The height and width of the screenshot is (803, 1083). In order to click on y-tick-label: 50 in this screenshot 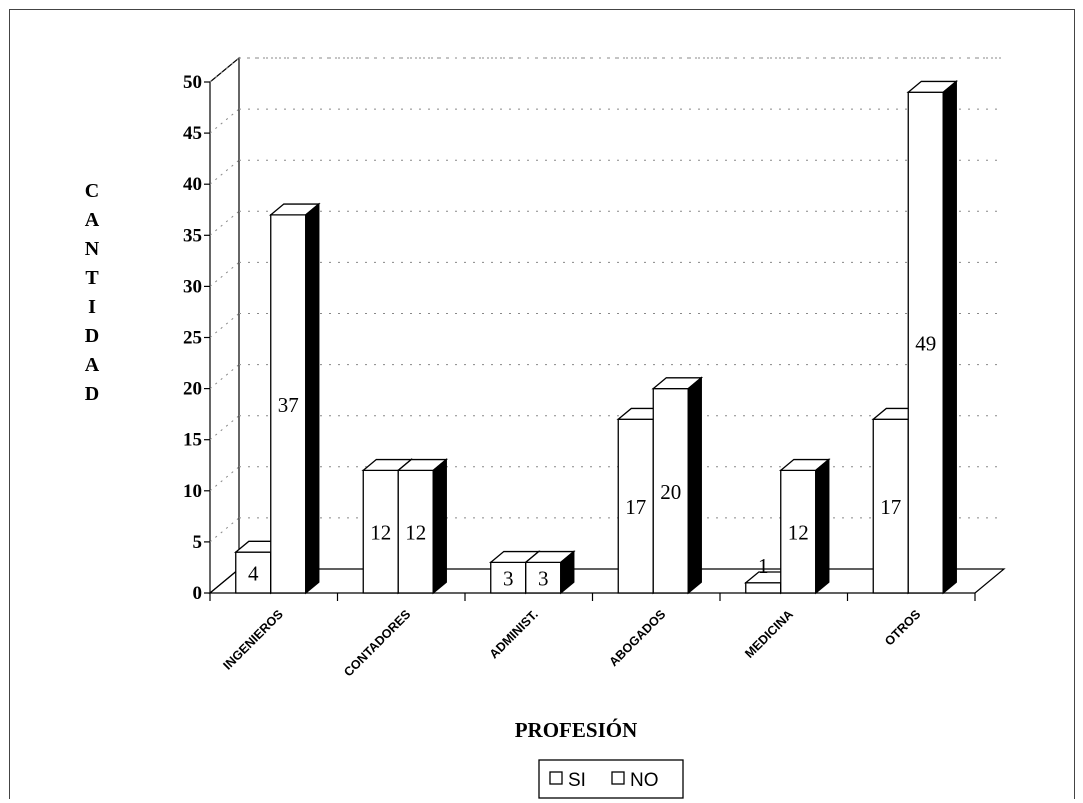, I will do `click(192, 82)`.